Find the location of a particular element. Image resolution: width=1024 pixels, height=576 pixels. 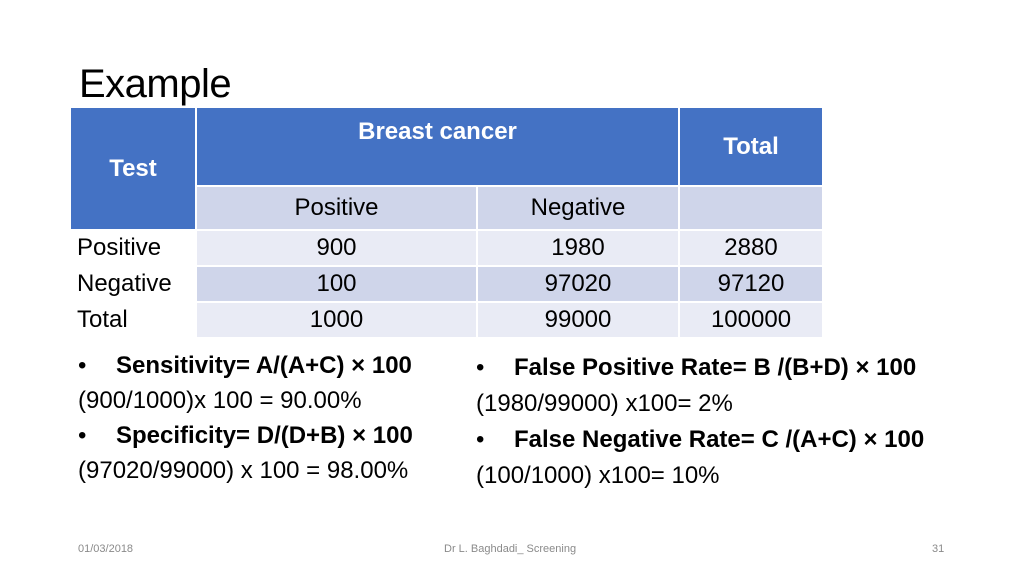

slide-title: Example is located at coordinates (155, 84).